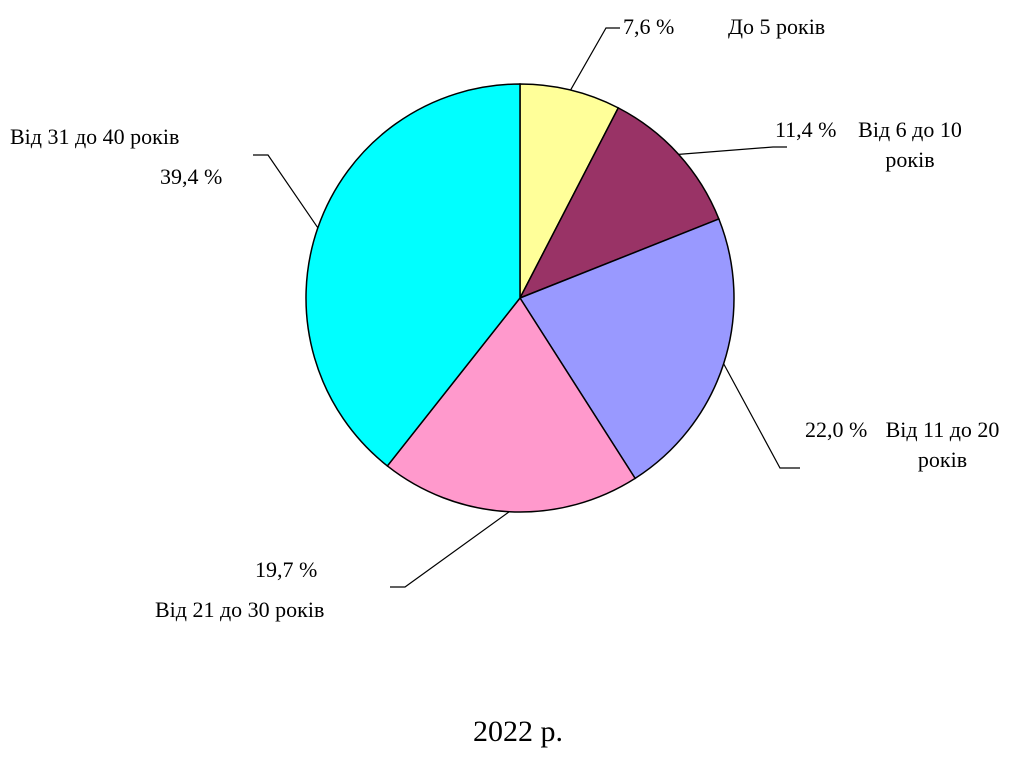 This screenshot has height=758, width=1036. What do you see at coordinates (518, 731) in the screenshot?
I see `chart-title: 2022 р.` at bounding box center [518, 731].